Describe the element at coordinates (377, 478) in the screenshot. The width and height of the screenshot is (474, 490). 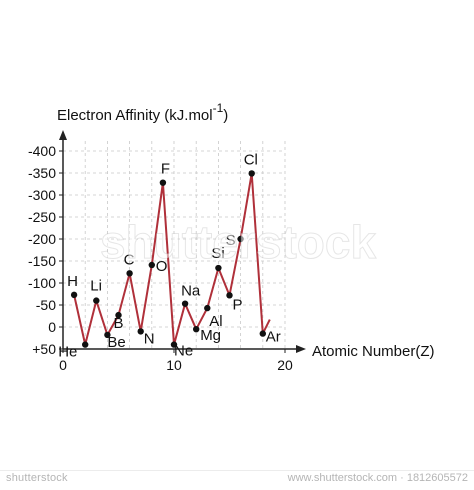
I see `footer-image-id: www.shutterstock.com · 1812605572` at that location.